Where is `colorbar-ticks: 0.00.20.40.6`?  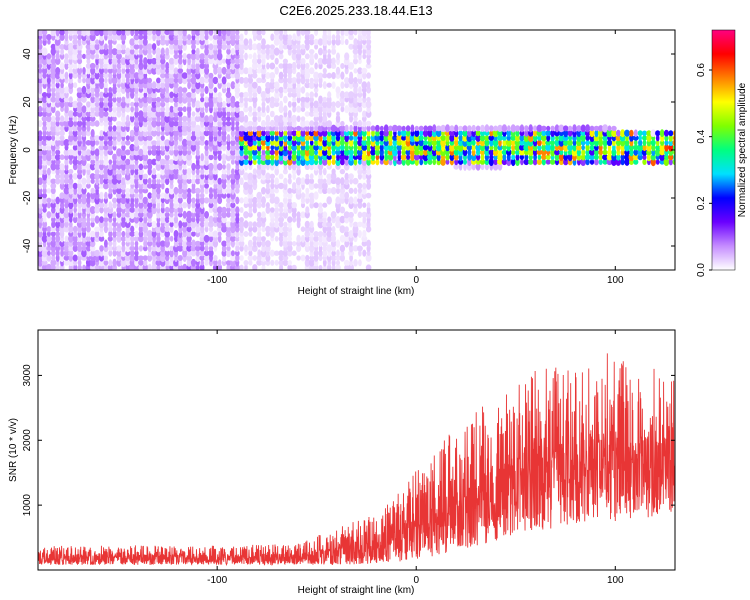 colorbar-ticks: 0.00.20.40.6 is located at coordinates (704, 170).